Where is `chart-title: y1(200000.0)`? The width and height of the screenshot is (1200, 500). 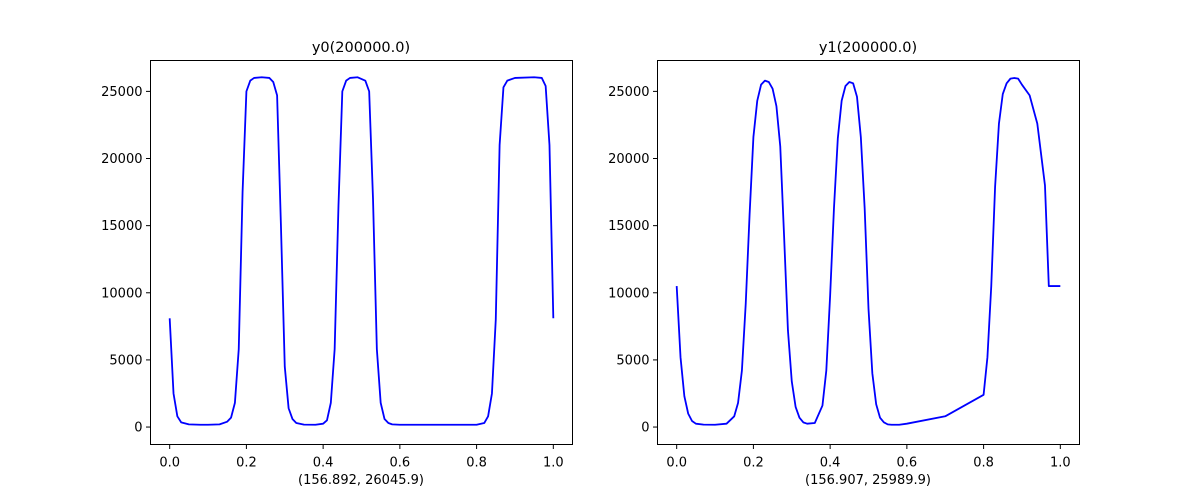 chart-title: y1(200000.0) is located at coordinates (868, 48).